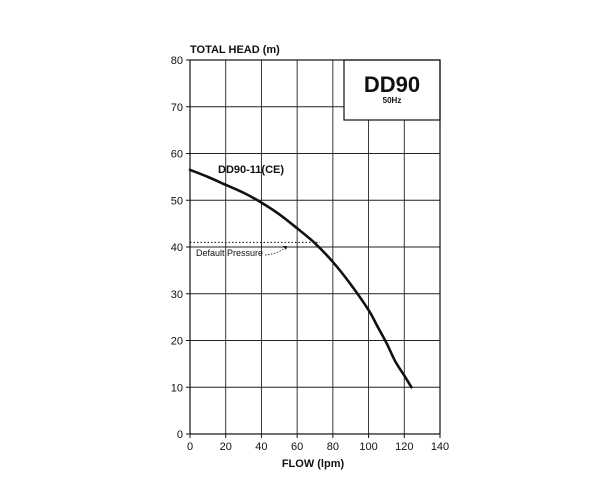 This screenshot has height=500, width=599. I want to click on x-tick-label: 80, so click(333, 447).